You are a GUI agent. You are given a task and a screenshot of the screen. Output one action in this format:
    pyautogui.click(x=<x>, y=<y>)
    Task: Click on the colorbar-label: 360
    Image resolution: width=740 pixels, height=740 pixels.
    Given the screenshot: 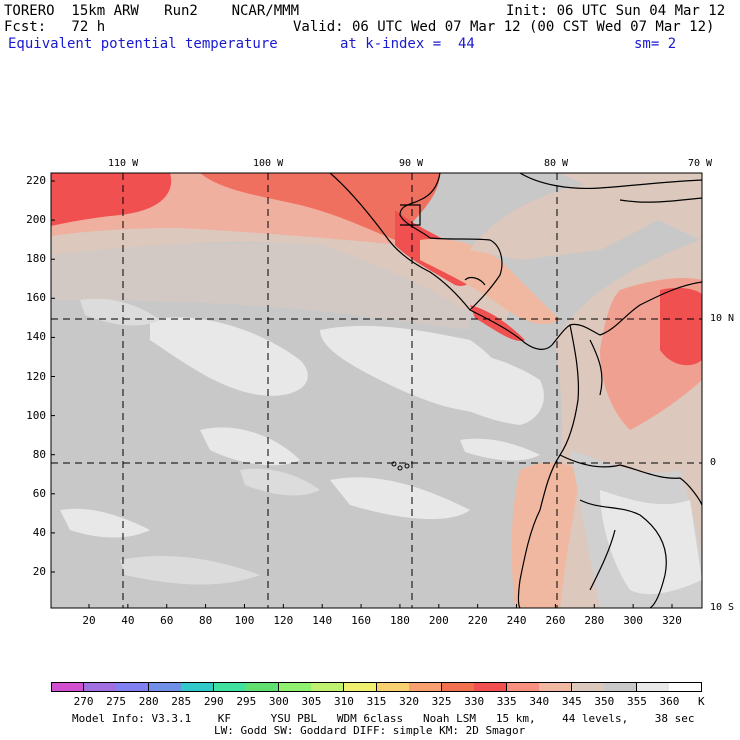 What is the action you would take?
    pyautogui.click(x=669, y=701)
    